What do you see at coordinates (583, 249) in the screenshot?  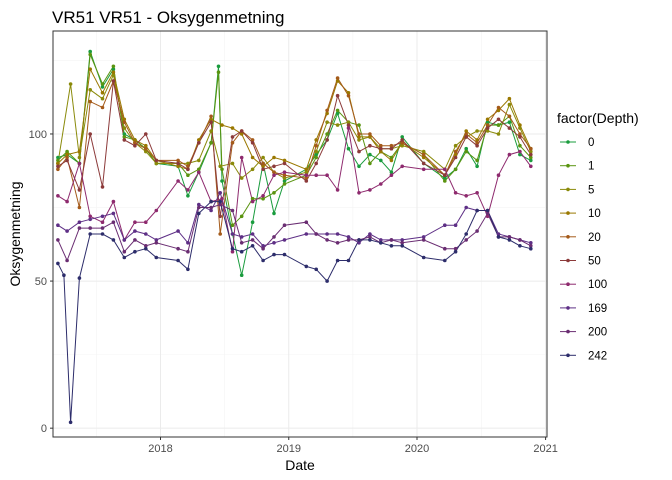 I see `legend-items: 0 1 5 10 20 50 100 169 200 242` at bounding box center [583, 249].